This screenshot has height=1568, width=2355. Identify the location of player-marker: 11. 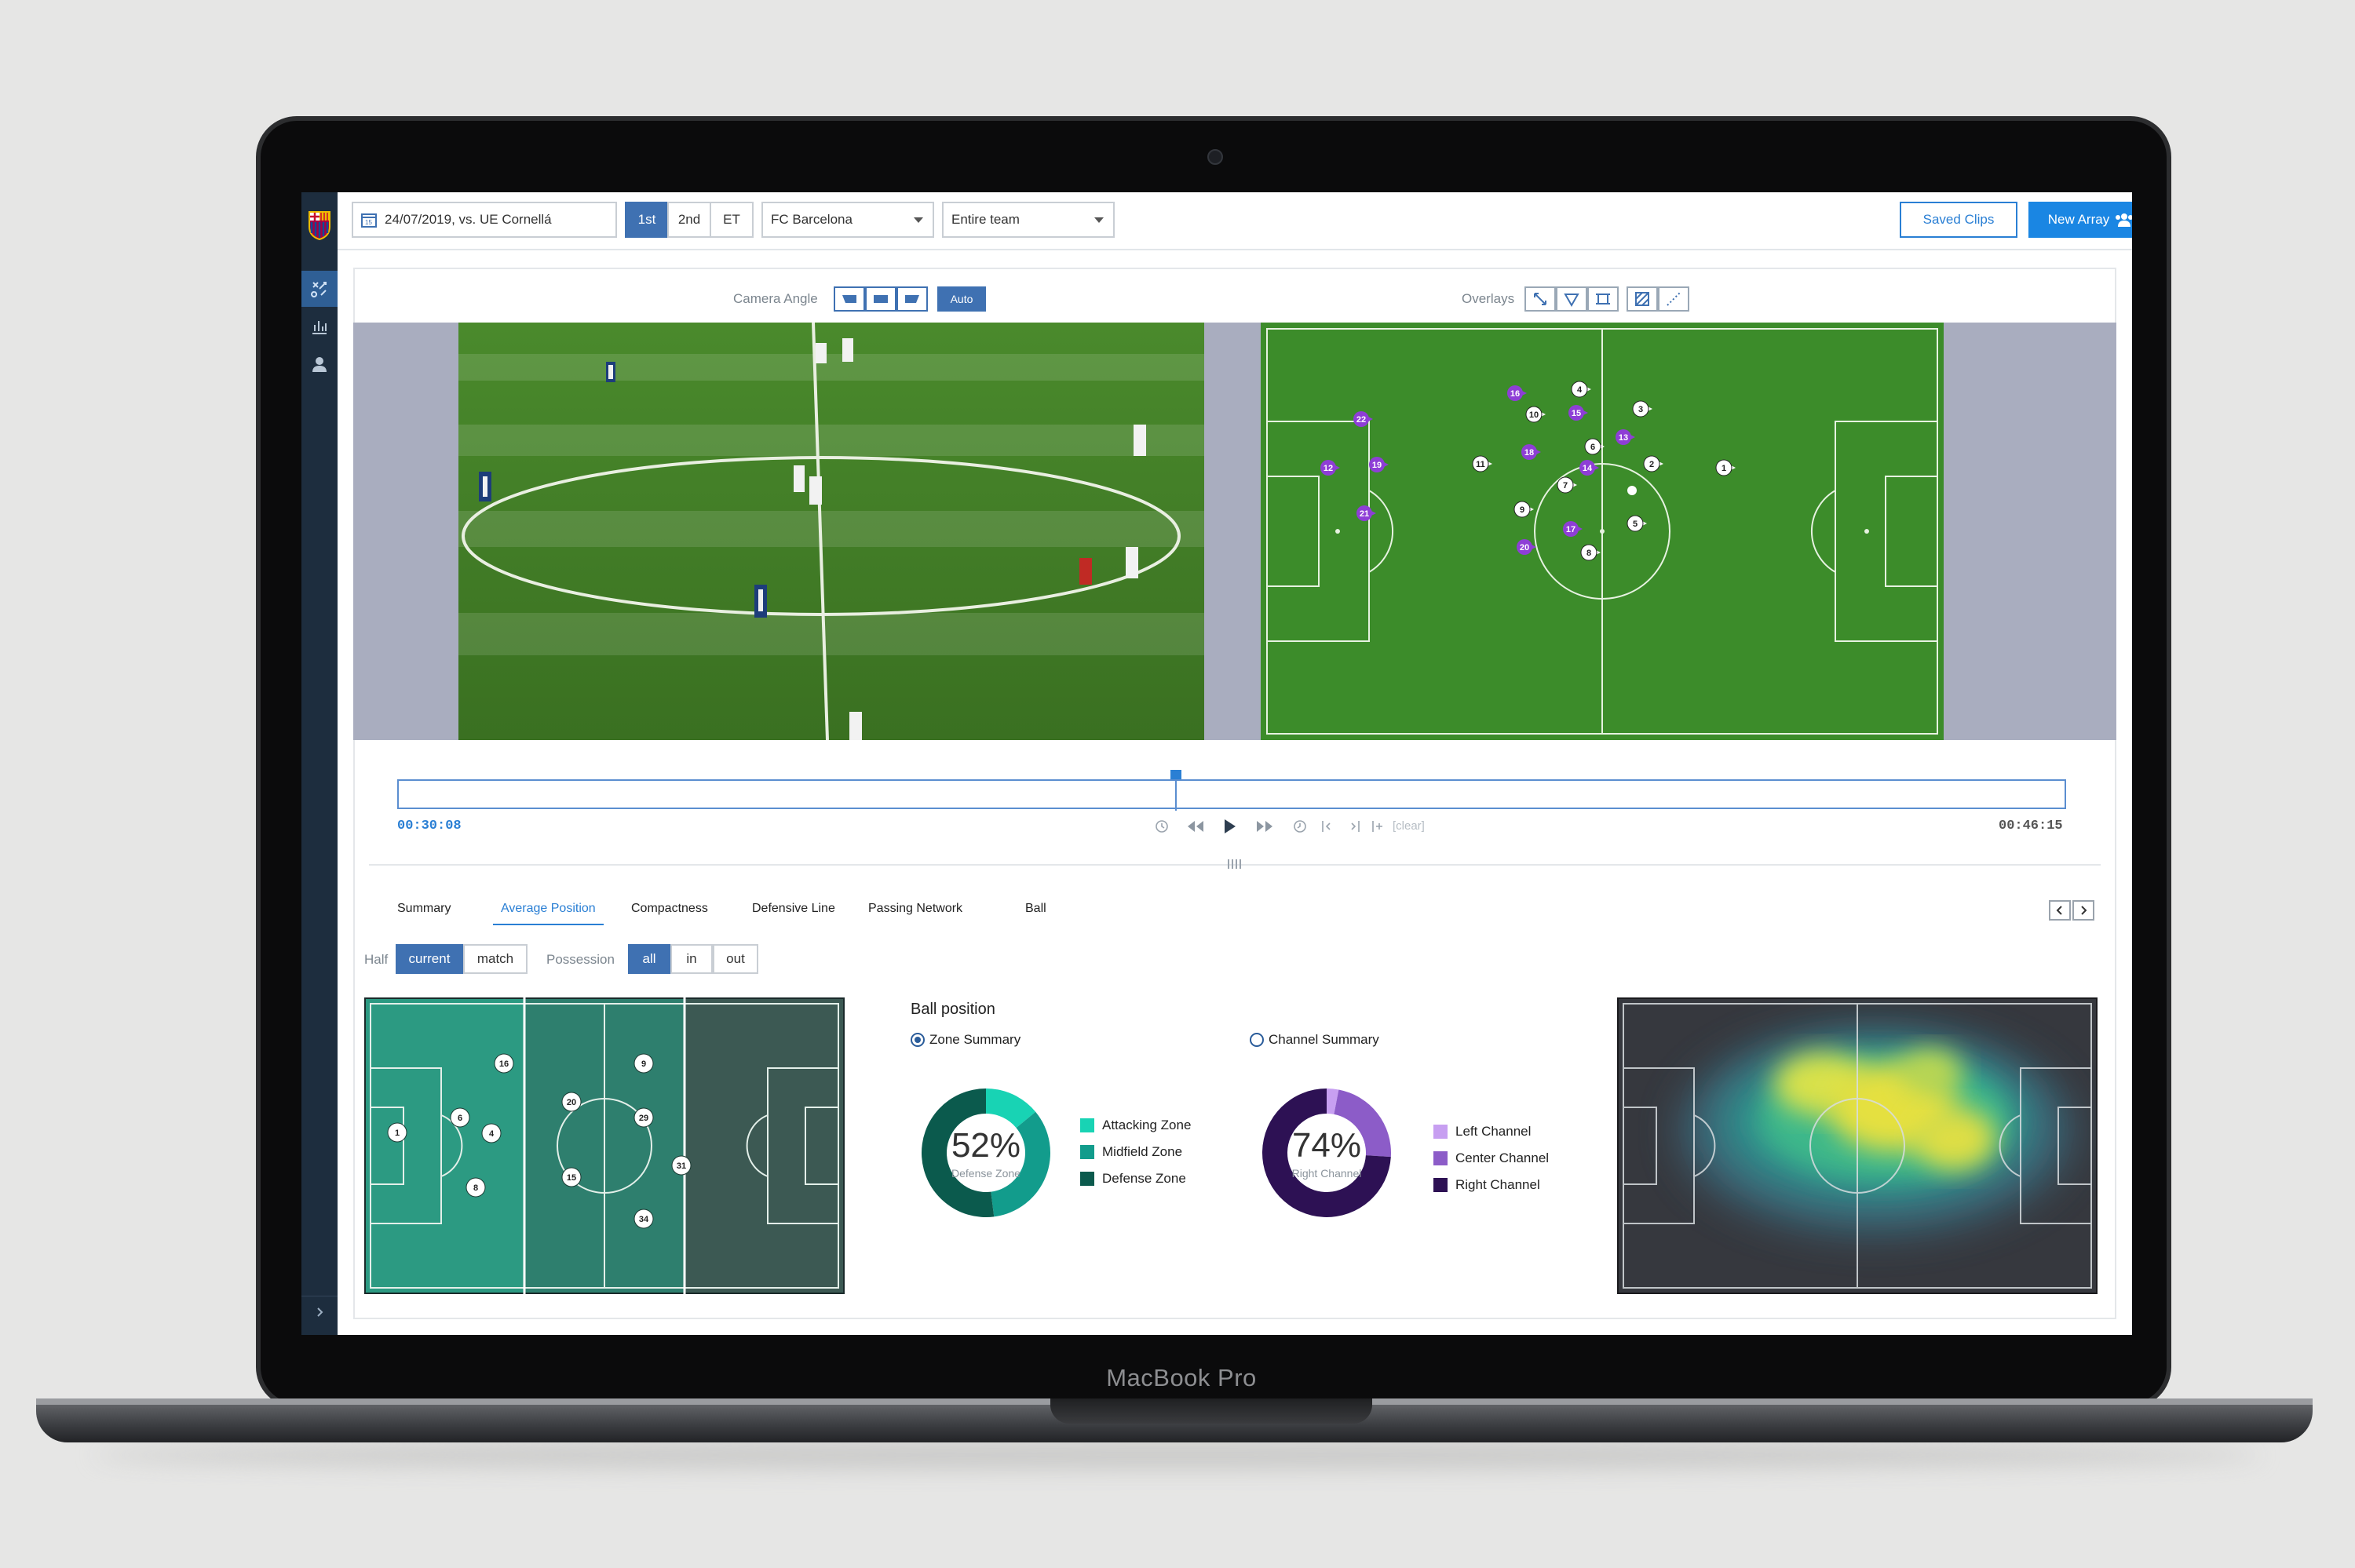
(1482, 463).